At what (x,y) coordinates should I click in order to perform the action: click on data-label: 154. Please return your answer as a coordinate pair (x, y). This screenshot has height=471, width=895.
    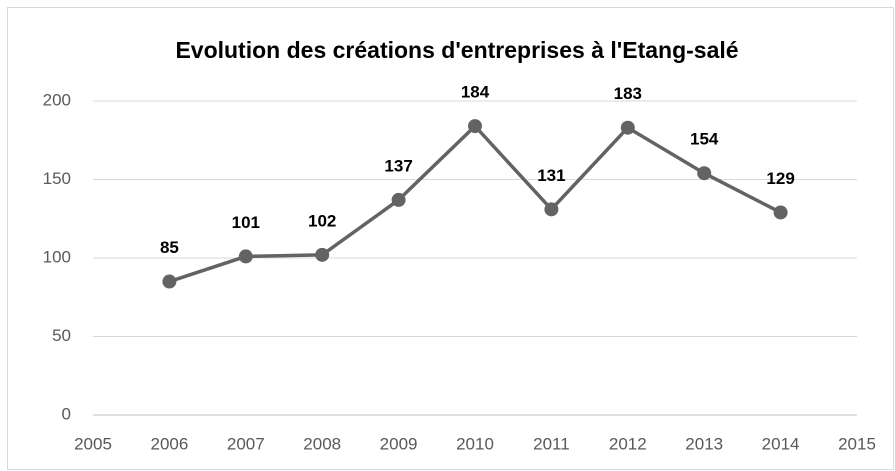
    Looking at the image, I should click on (704, 139).